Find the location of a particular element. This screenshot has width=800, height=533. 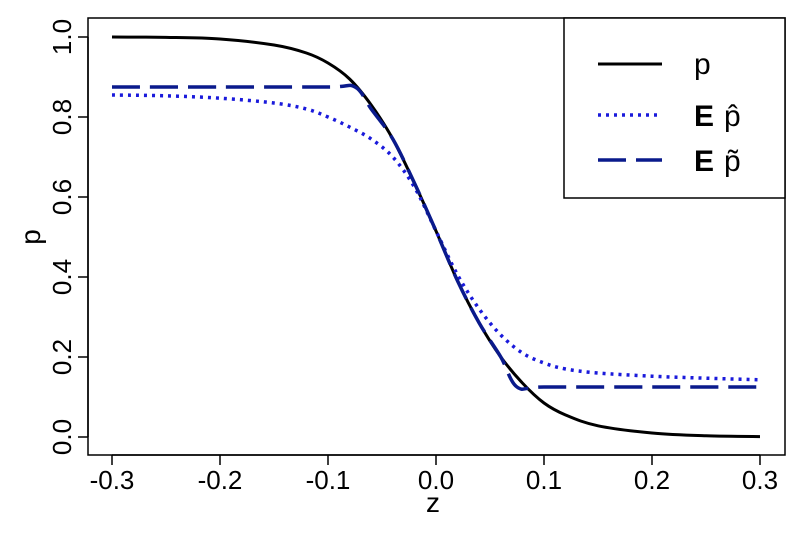

y-tick-label: 0.2 is located at coordinates (62, 357).